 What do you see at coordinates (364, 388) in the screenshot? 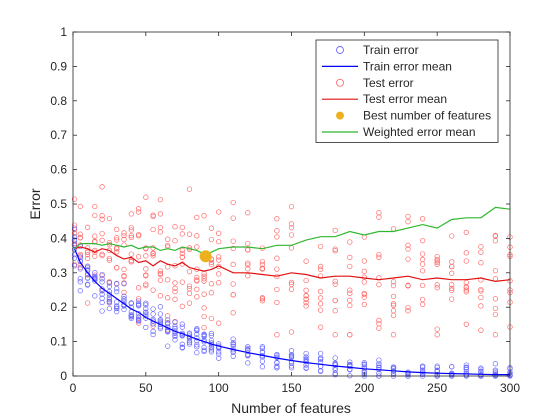
I see `x-tick-label: 200` at bounding box center [364, 388].